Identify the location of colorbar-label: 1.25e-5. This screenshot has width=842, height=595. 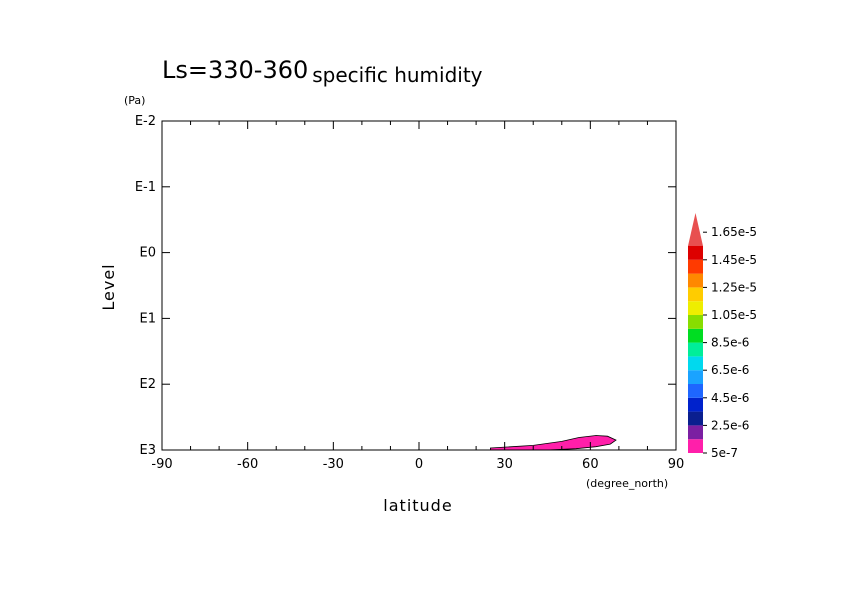
(734, 287).